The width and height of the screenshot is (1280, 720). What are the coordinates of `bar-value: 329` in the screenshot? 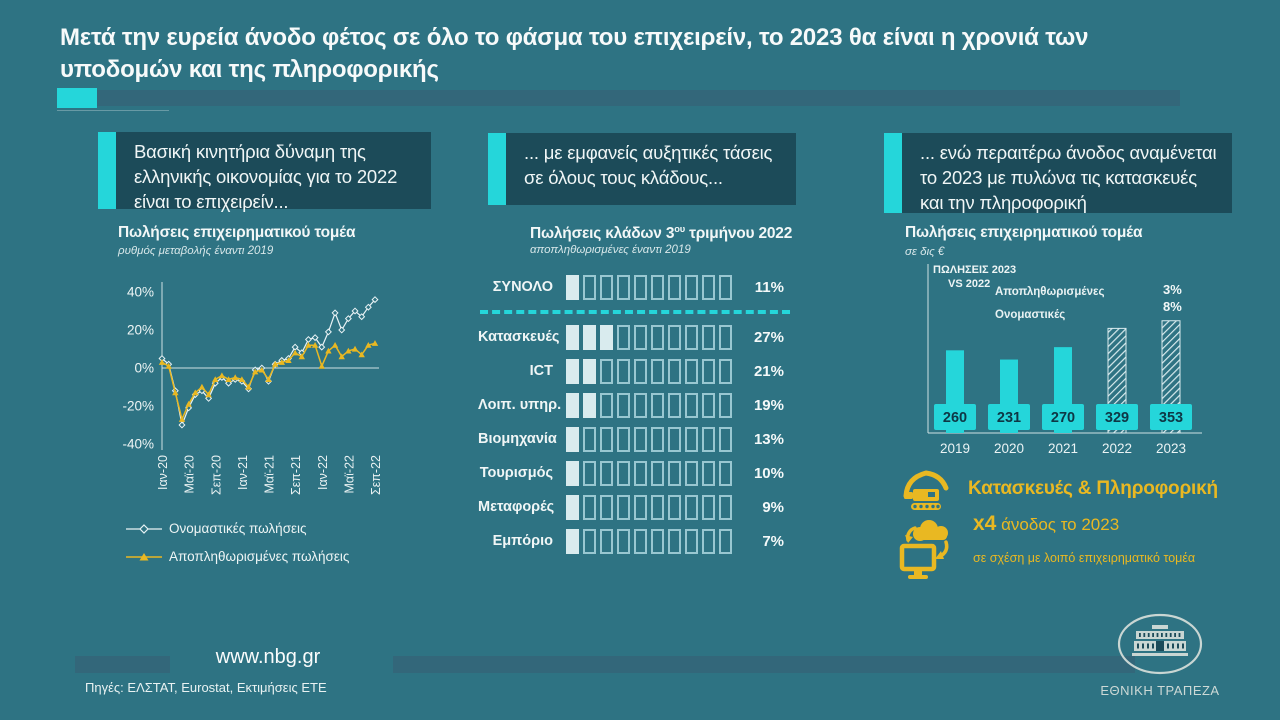 It's located at (1117, 418).